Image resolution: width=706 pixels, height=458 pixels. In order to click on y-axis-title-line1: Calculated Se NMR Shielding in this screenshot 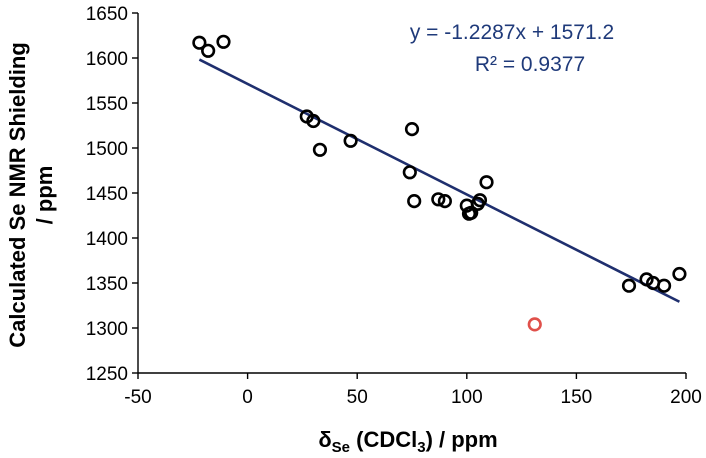, I will do `click(17, 195)`.